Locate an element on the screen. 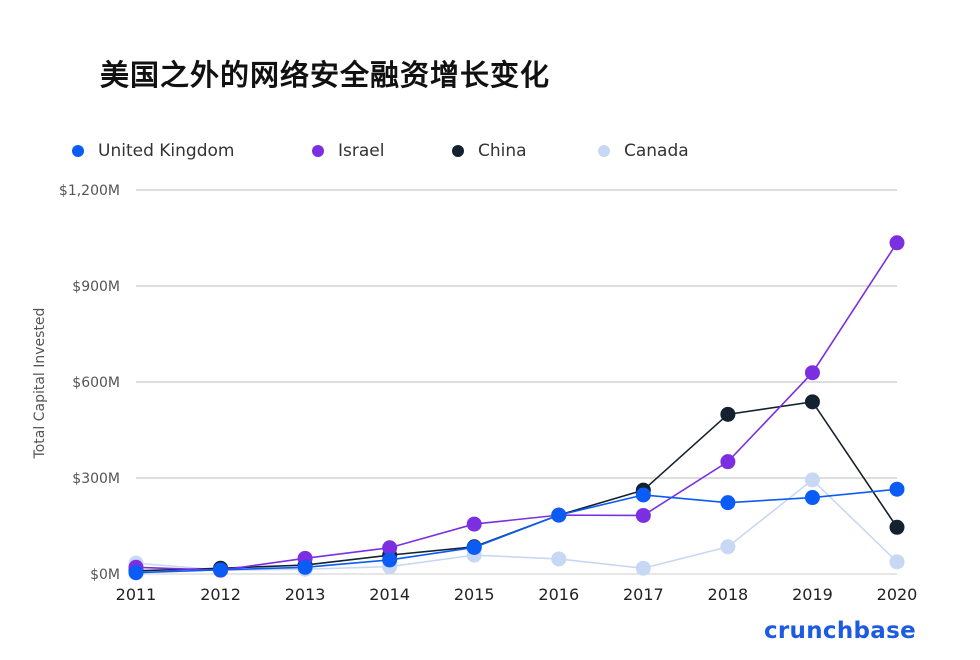 The image size is (980, 660). x-tick-label: 2017 is located at coordinates (643, 594).